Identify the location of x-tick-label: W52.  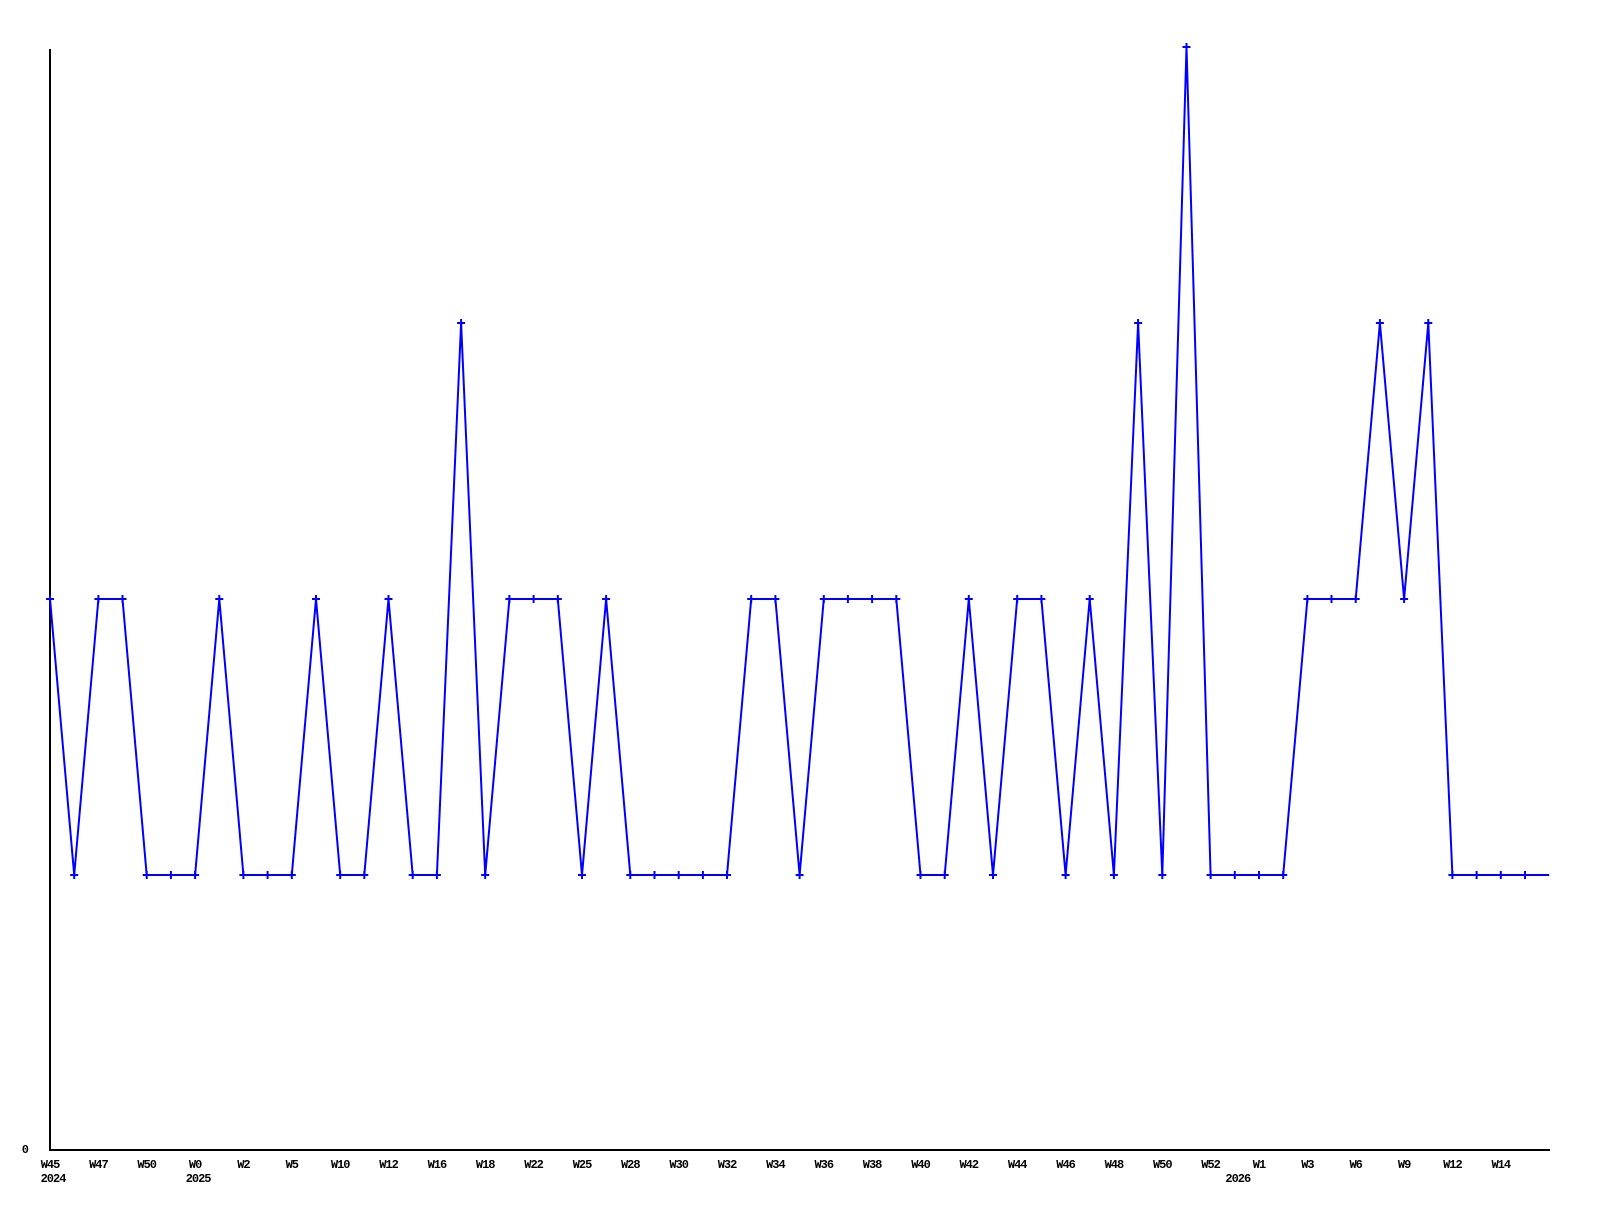
(1210, 1165).